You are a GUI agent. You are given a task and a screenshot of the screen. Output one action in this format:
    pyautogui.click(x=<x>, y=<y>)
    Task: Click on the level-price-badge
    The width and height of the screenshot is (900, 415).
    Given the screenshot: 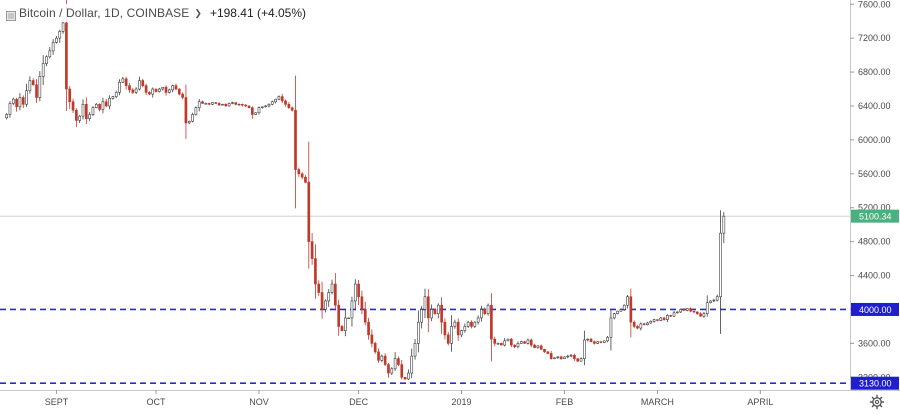 What is the action you would take?
    pyautogui.click(x=875, y=383)
    